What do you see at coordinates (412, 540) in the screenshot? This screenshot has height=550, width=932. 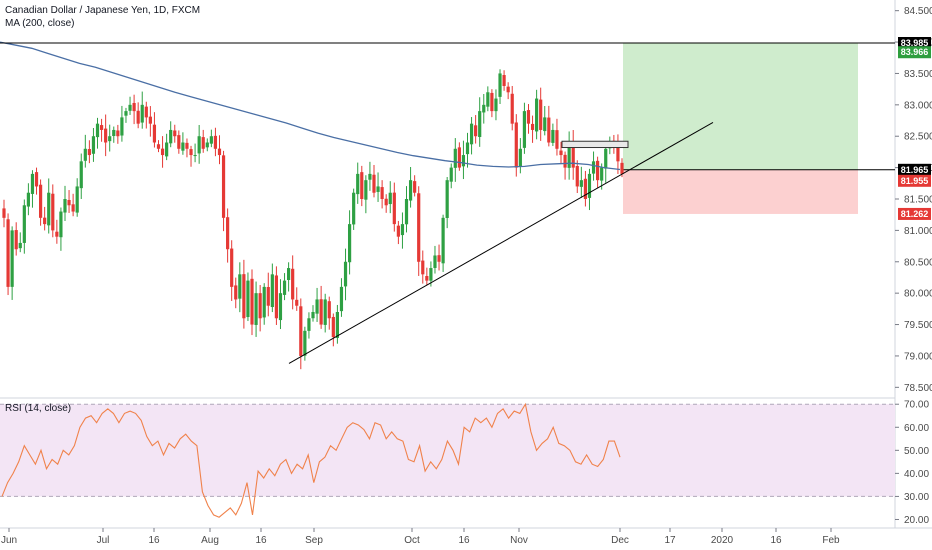 I see `time-tick-label: Oct` at bounding box center [412, 540].